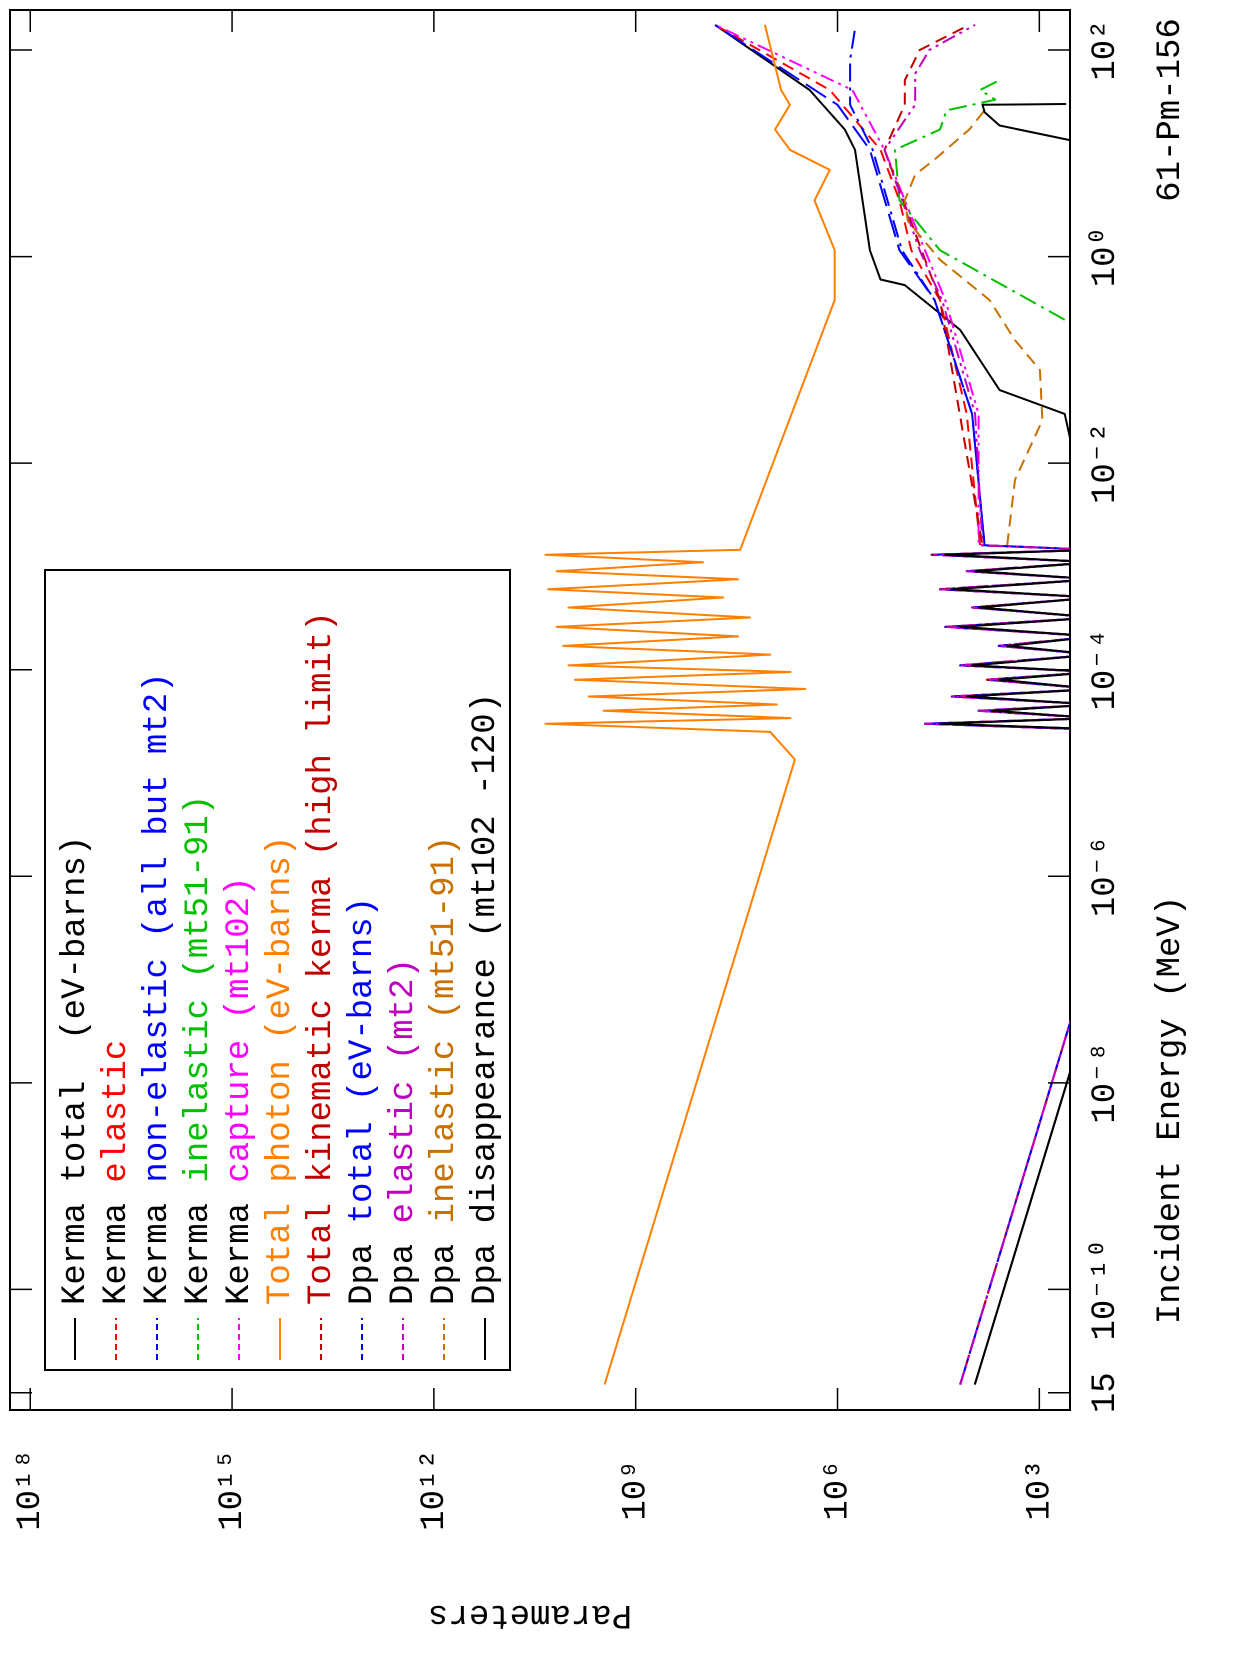 The width and height of the screenshot is (1250, 1658). Describe the element at coordinates (1106, 876) in the screenshot. I see `x-tick-label: 10⁻⁶` at that location.